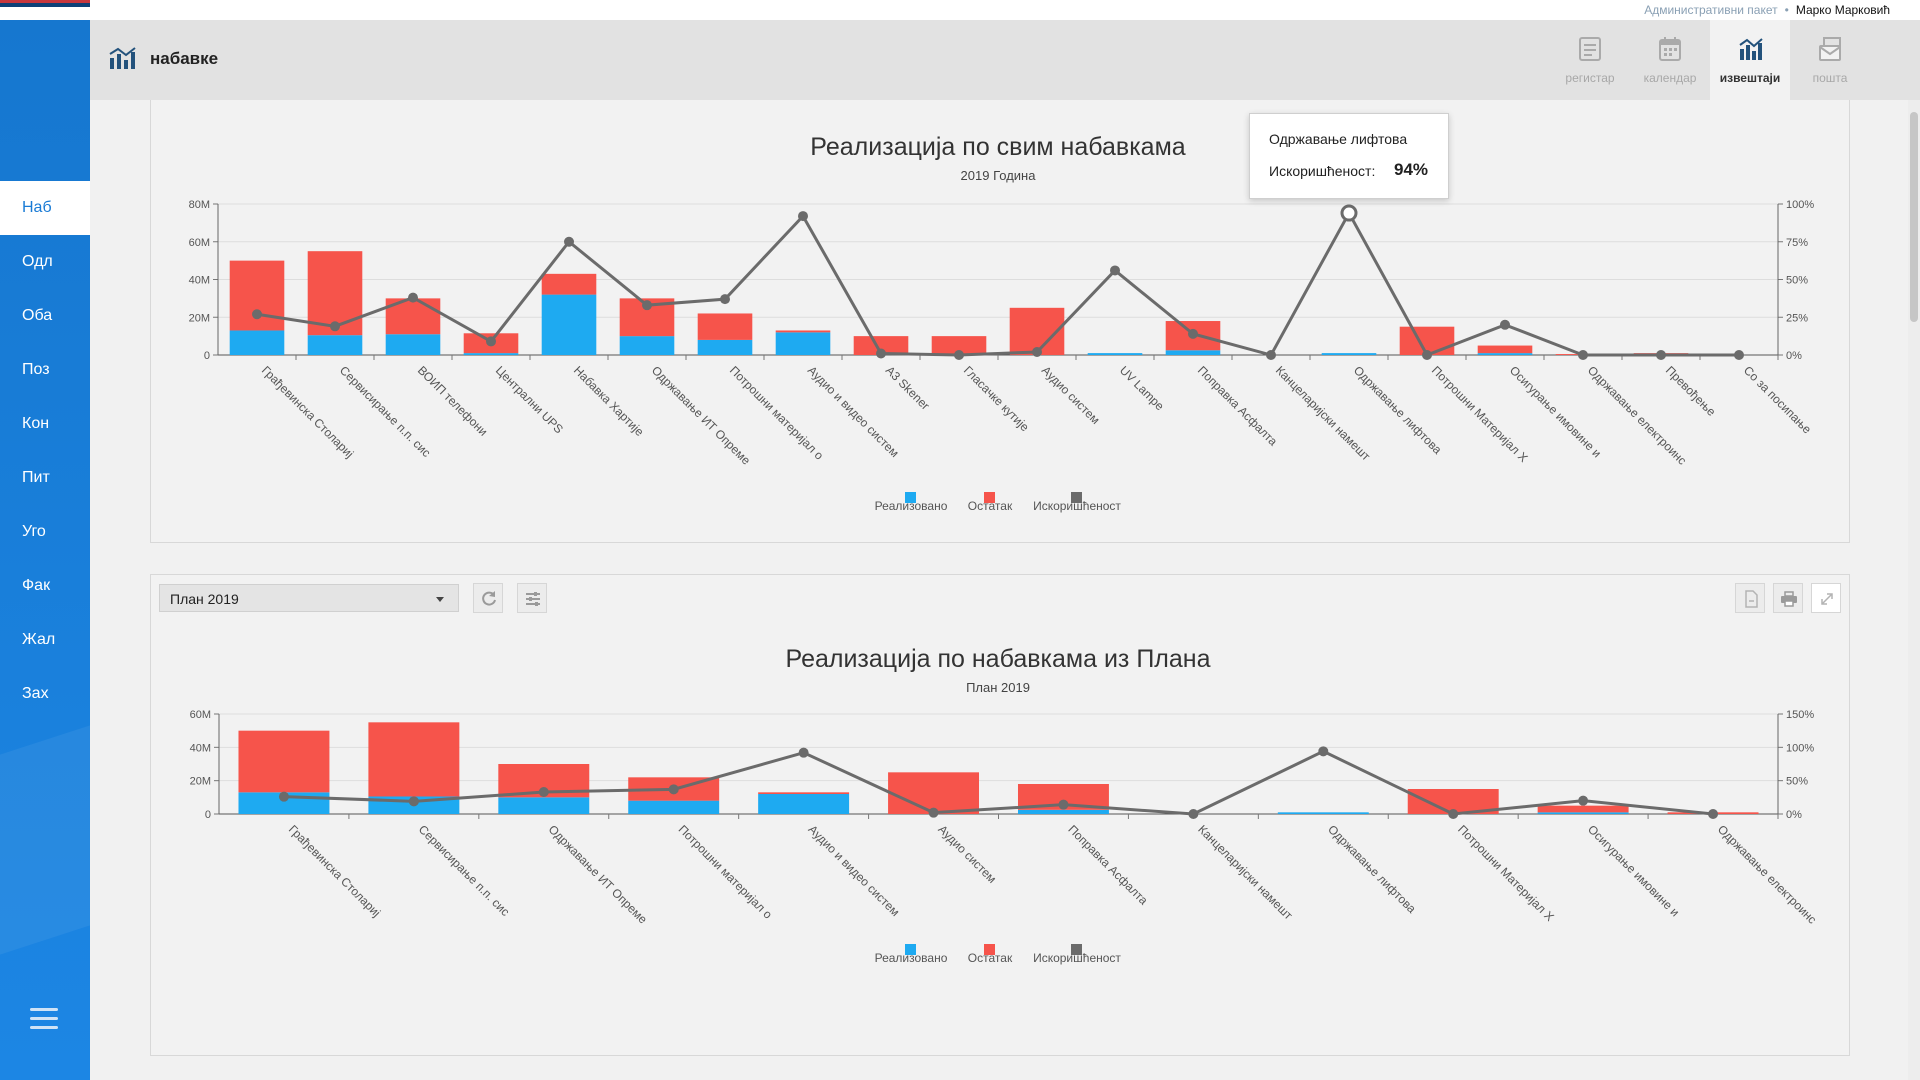 The width and height of the screenshot is (1920, 1080). I want to click on sidebar-item: Одл, so click(37, 261).